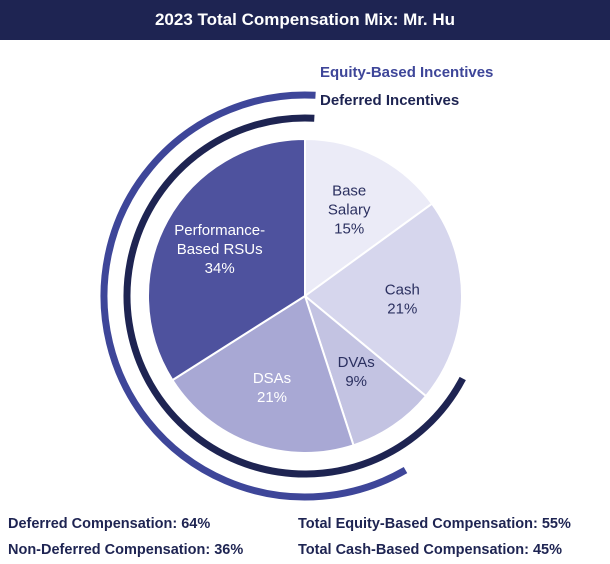 The image size is (610, 564). Describe the element at coordinates (126, 550) in the screenshot. I see `footer-non-deferred-compensation: Non-Deferred Compensation: 36%` at that location.